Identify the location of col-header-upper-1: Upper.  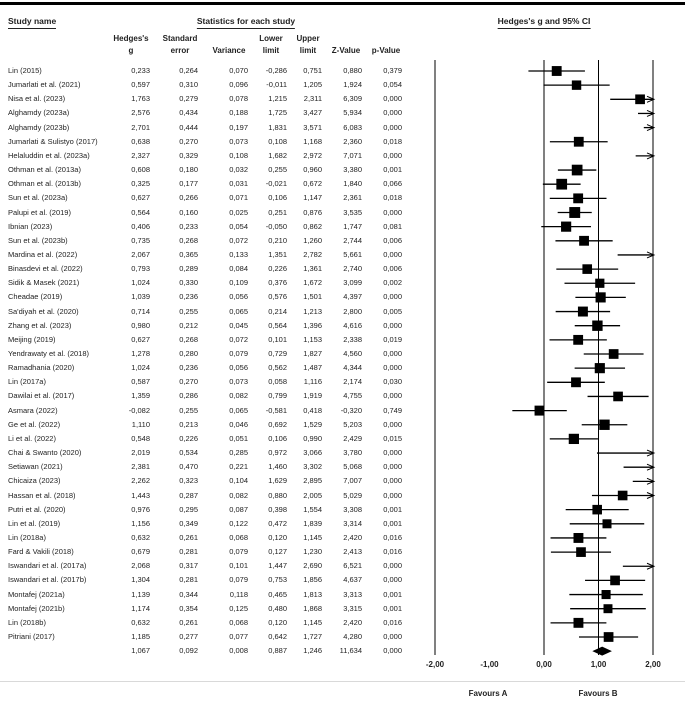
(308, 38).